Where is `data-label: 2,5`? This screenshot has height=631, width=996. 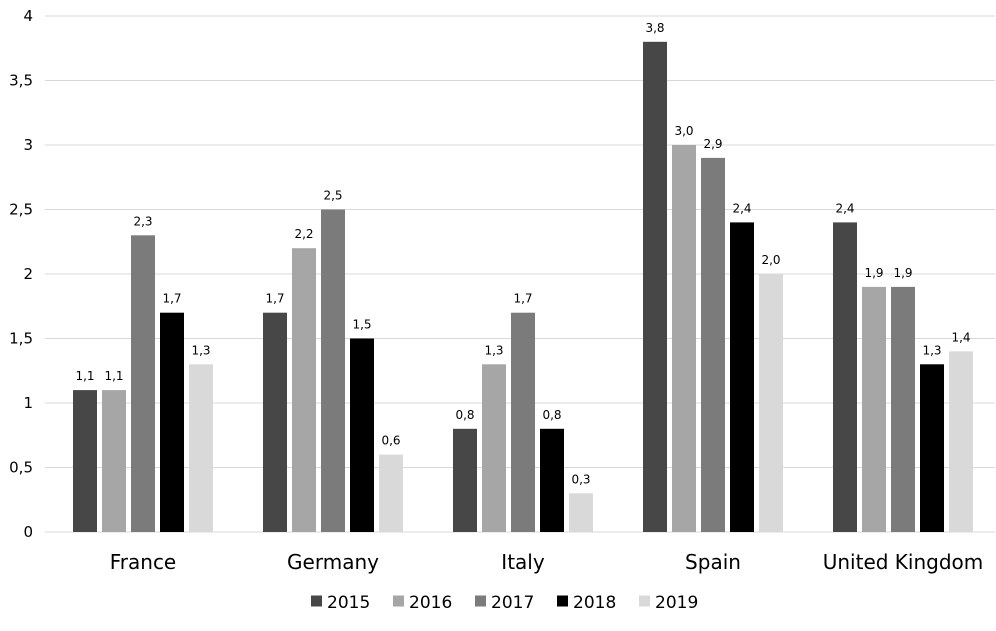
data-label: 2,5 is located at coordinates (332, 196).